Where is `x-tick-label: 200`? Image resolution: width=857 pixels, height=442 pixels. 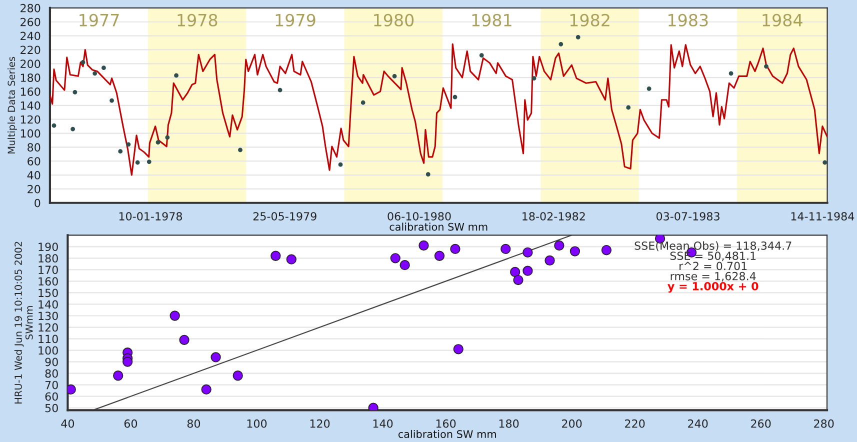 x-tick-label: 200 is located at coordinates (572, 423).